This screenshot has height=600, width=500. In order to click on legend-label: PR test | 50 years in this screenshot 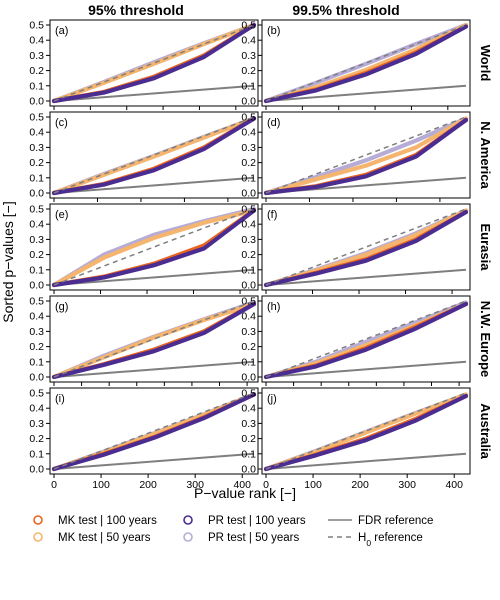, I will do `click(253, 538)`.